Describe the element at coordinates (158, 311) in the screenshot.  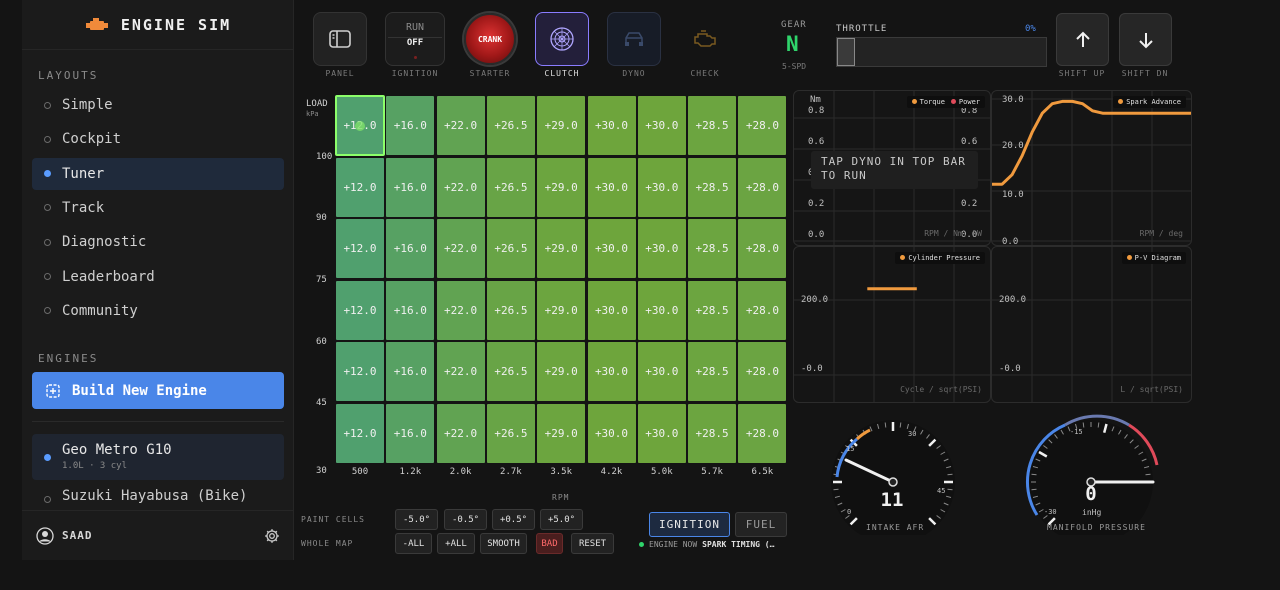
I see `layout-item-community: Community` at that location.